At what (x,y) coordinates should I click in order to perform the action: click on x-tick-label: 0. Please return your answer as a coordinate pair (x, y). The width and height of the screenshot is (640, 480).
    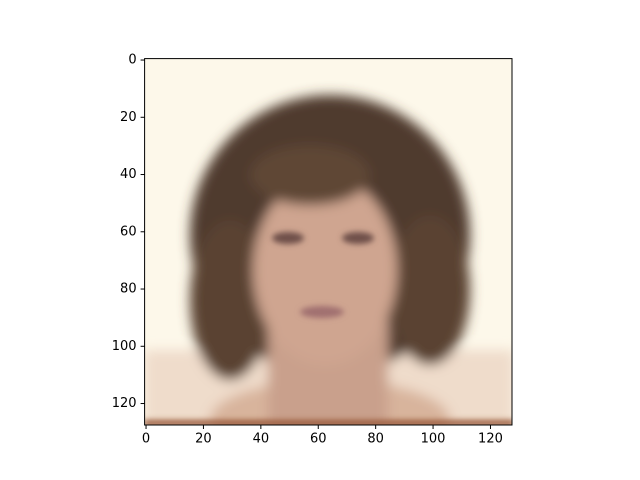
    Looking at the image, I should click on (146, 439).